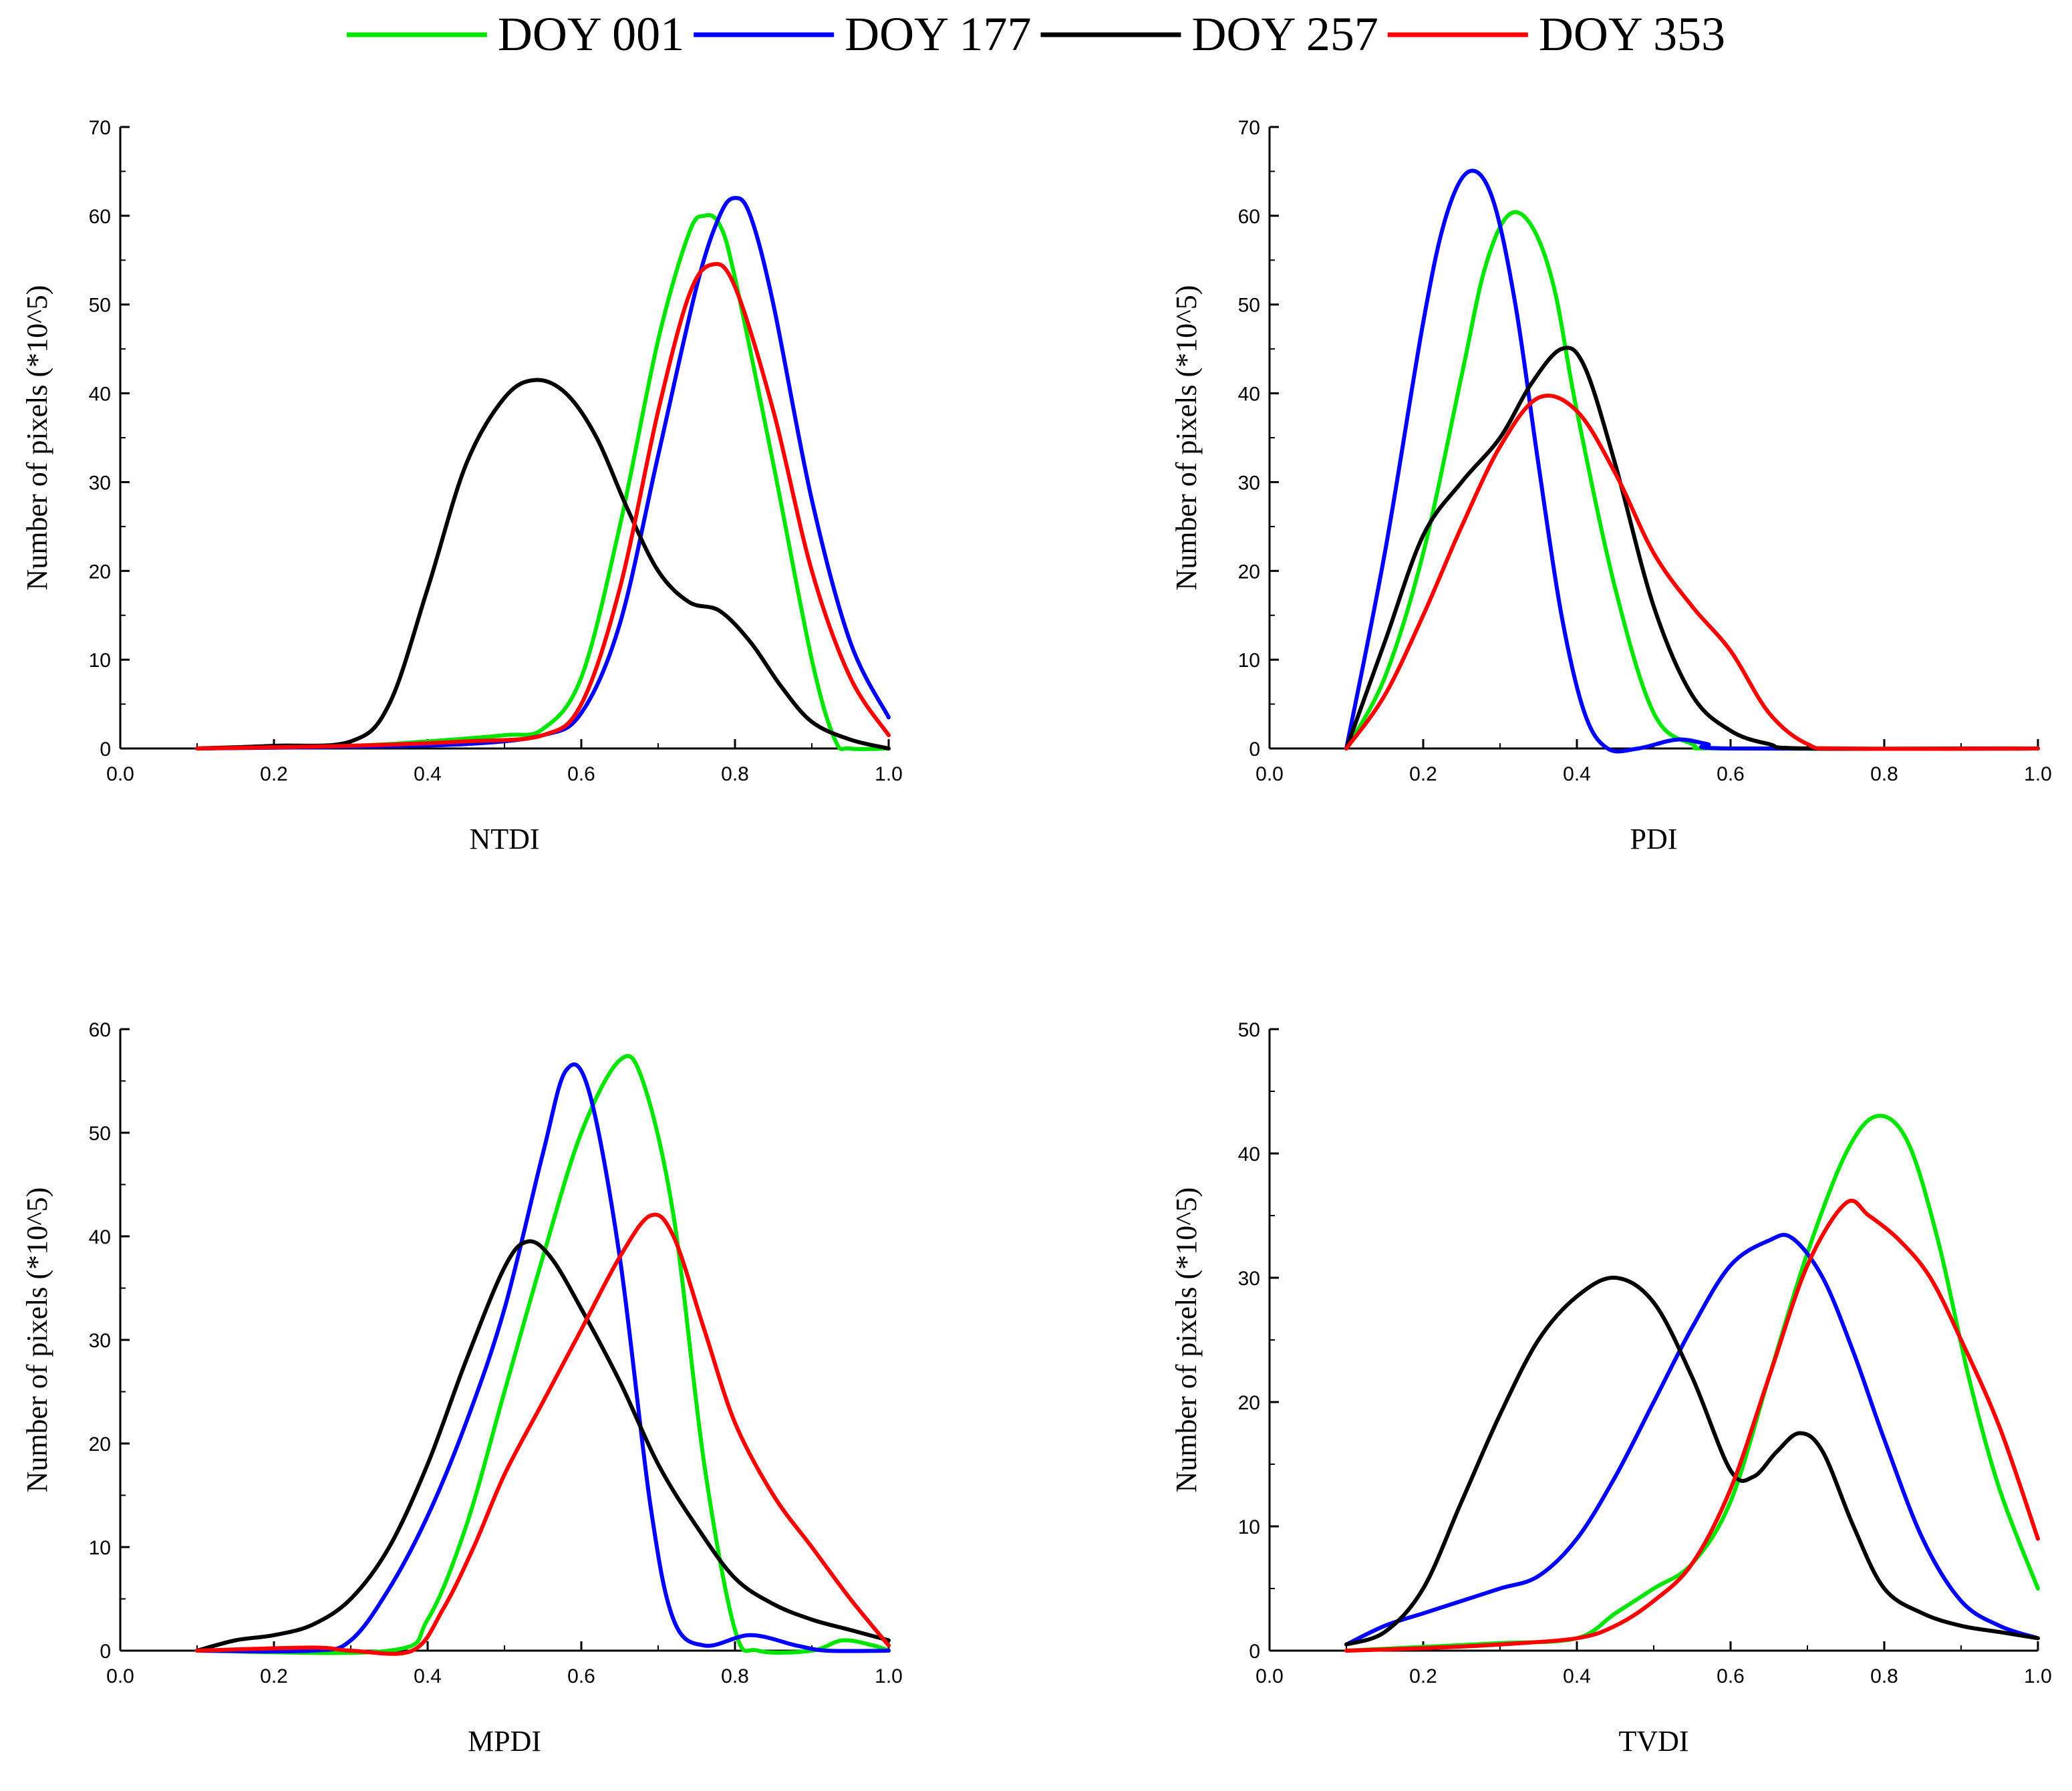 This screenshot has height=1791, width=2072. I want to click on legend-item: DOY 353, so click(1556, 34).